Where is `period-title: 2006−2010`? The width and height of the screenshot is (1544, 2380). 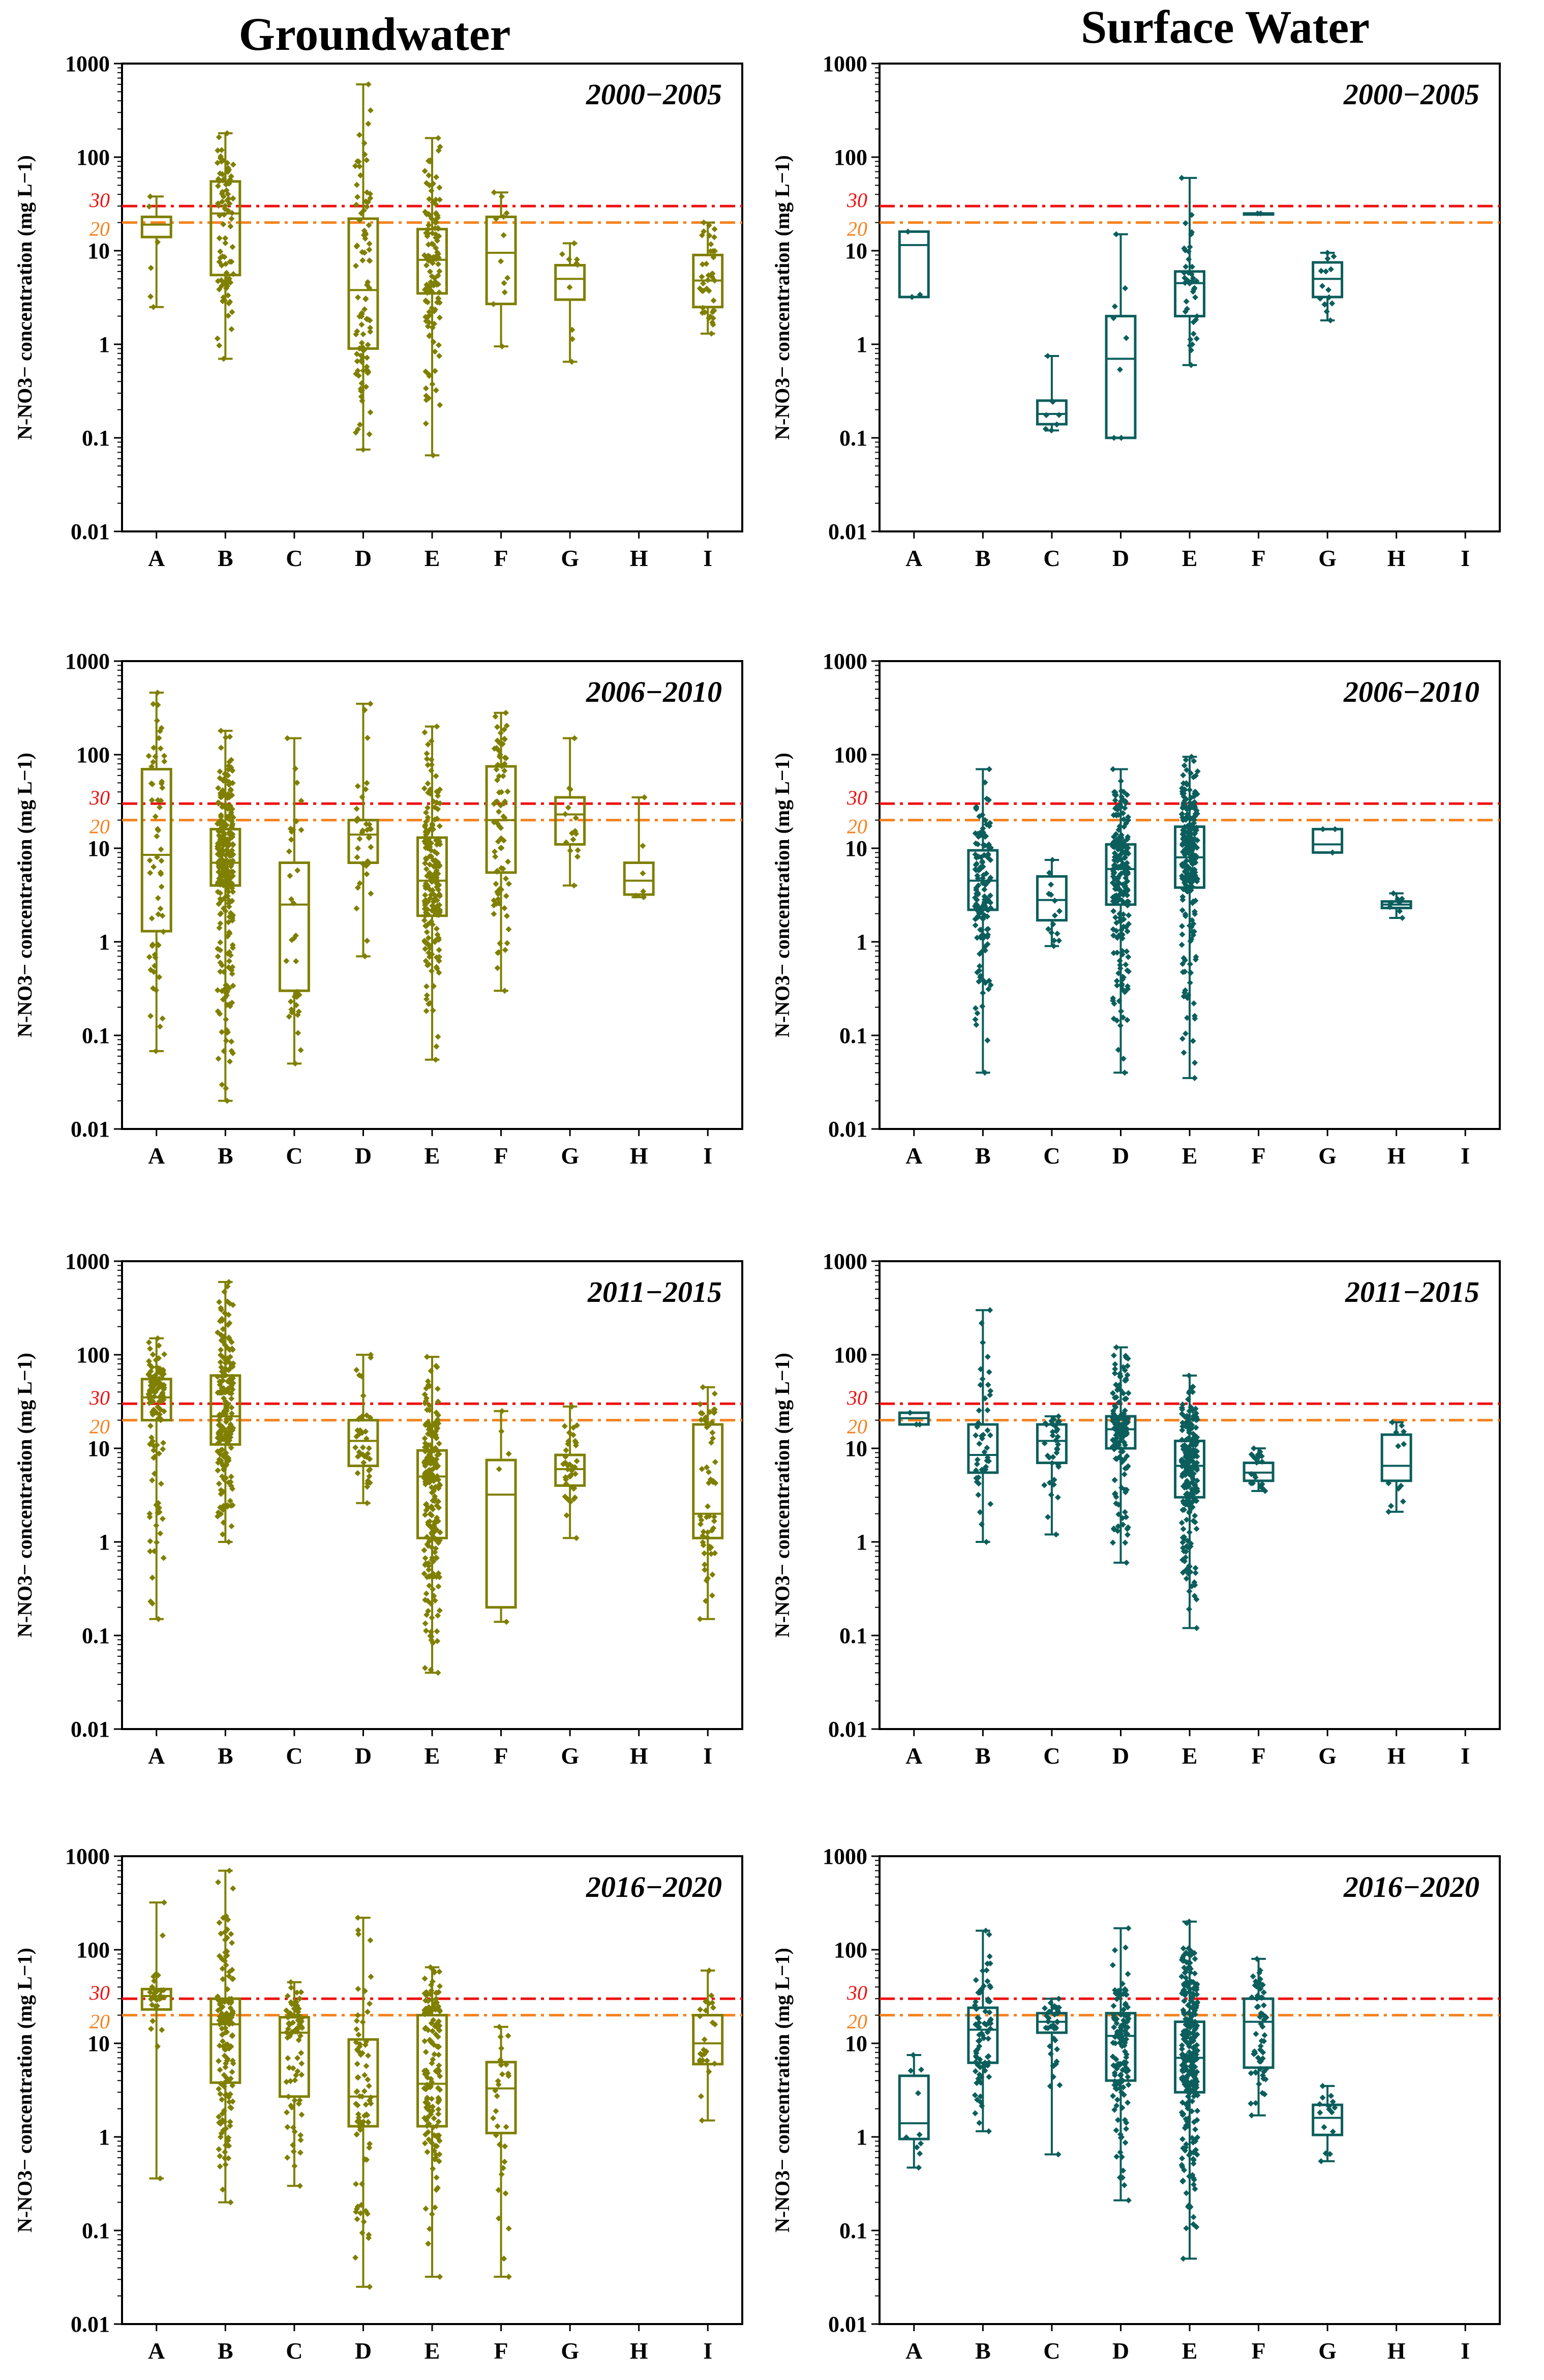
period-title: 2006−2010 is located at coordinates (1411, 691).